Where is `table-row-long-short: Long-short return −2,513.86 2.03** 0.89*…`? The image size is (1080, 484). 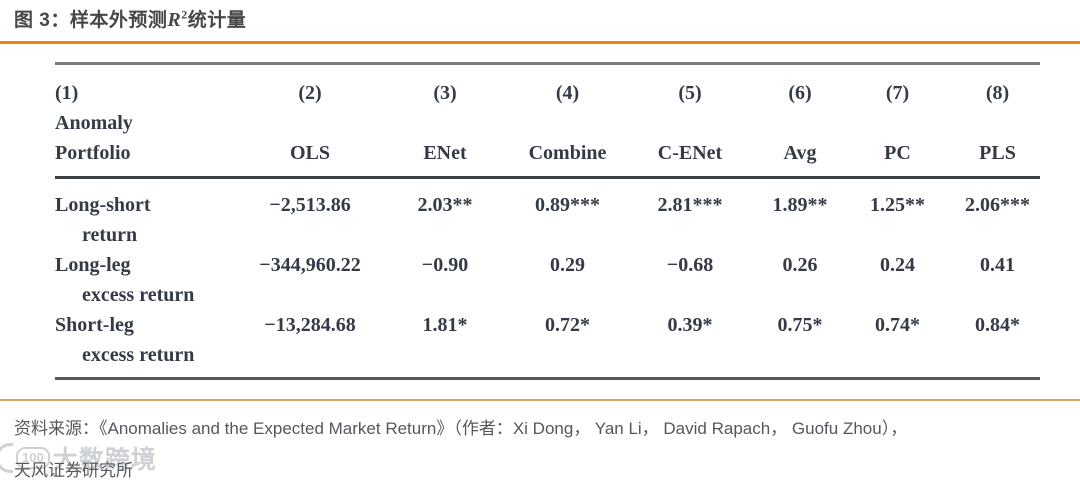 table-row-long-short: Long-short return −2,513.86 2.03** 0.89*… is located at coordinates (547, 214).